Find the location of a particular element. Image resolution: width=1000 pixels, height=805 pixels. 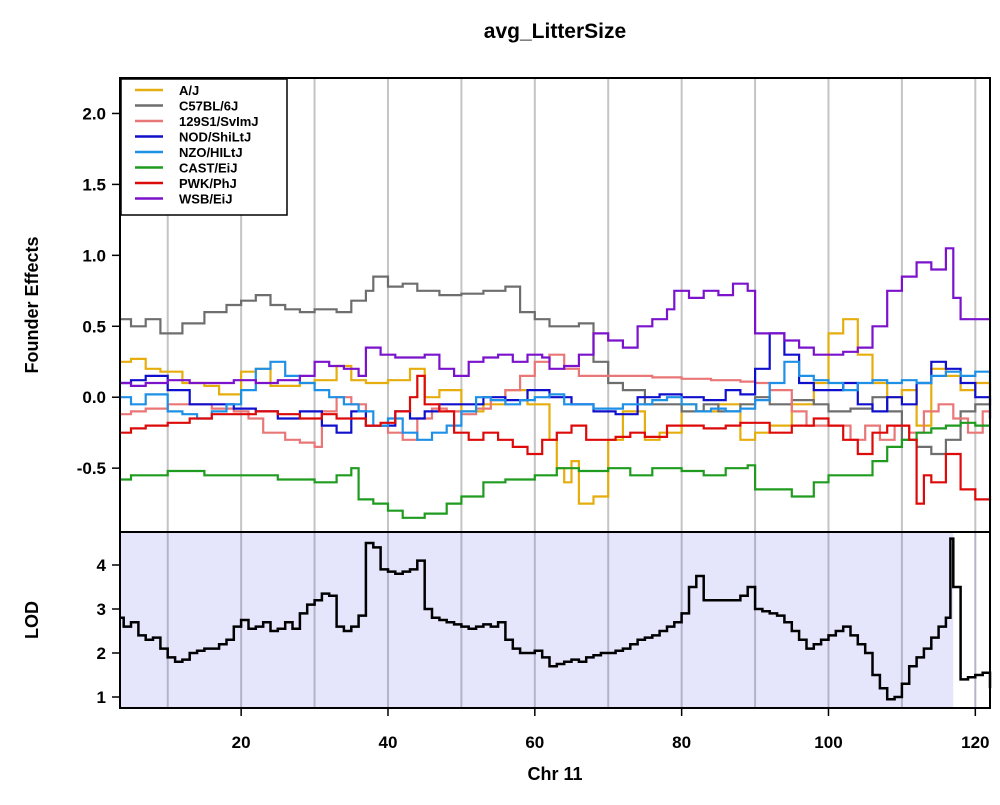

y-tick-label: 1.0 is located at coordinates (94, 255).